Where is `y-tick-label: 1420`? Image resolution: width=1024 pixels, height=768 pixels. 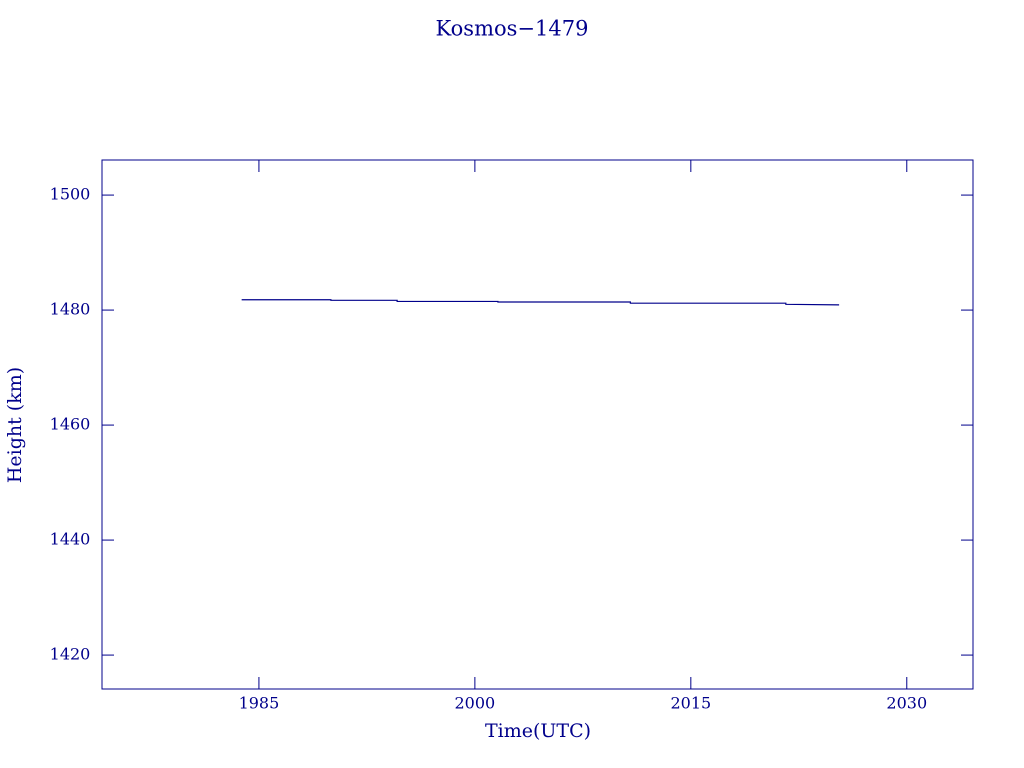 y-tick-label: 1420 is located at coordinates (70, 654).